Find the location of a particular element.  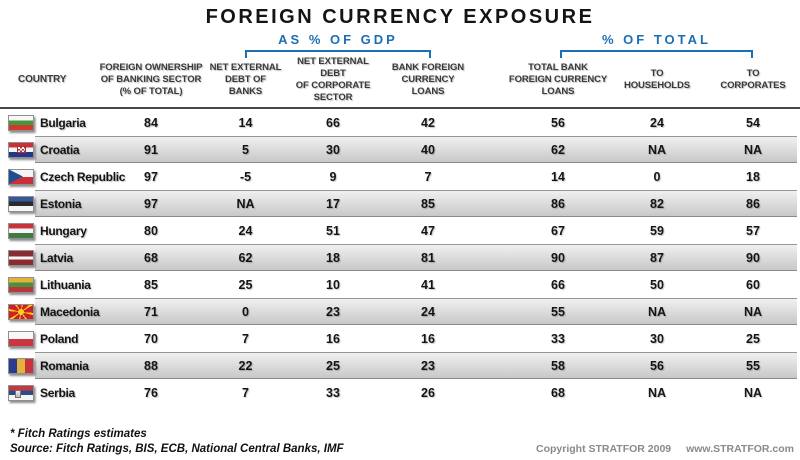

value-net-external-debt-banks: 5 is located at coordinates (245, 149).